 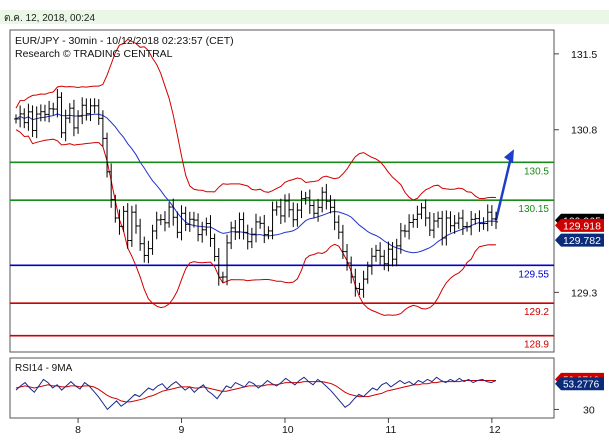 What do you see at coordinates (390, 430) in the screenshot?
I see `x-tick-label: 11` at bounding box center [390, 430].